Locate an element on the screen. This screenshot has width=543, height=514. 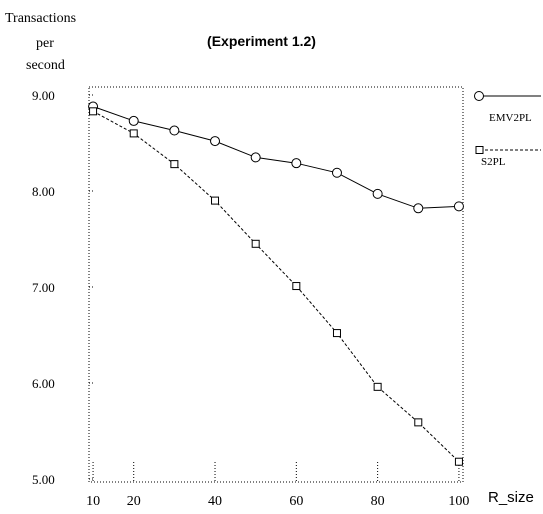
legend-label: EMV2PL is located at coordinates (510, 118).